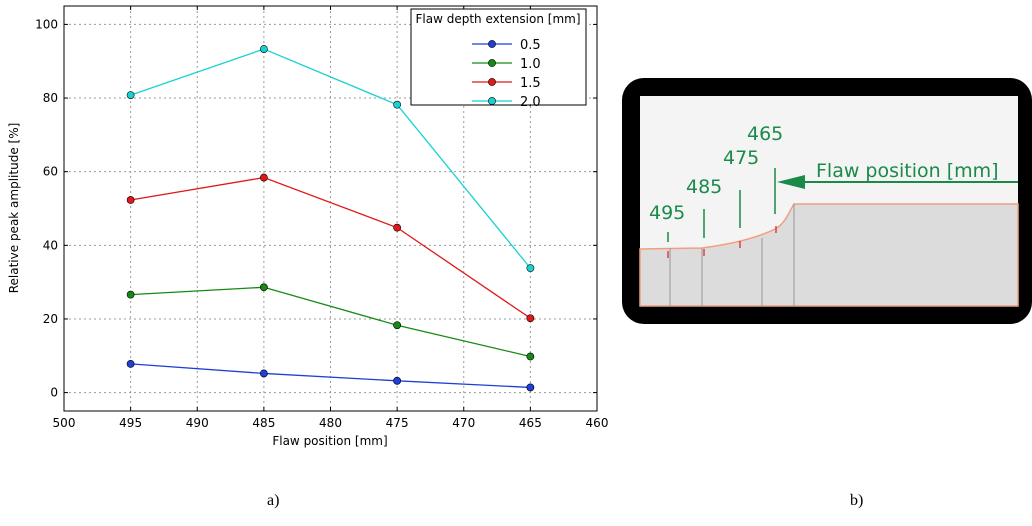 Image resolution: width=1032 pixels, height=526 pixels. I want to click on position-label-475: 475, so click(741, 158).